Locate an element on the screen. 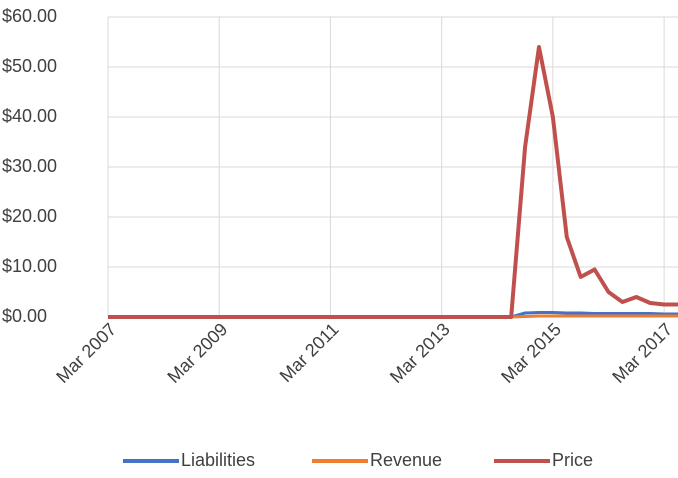 The width and height of the screenshot is (678, 478). x-tick-label: Mar 2009 is located at coordinates (197, 353).